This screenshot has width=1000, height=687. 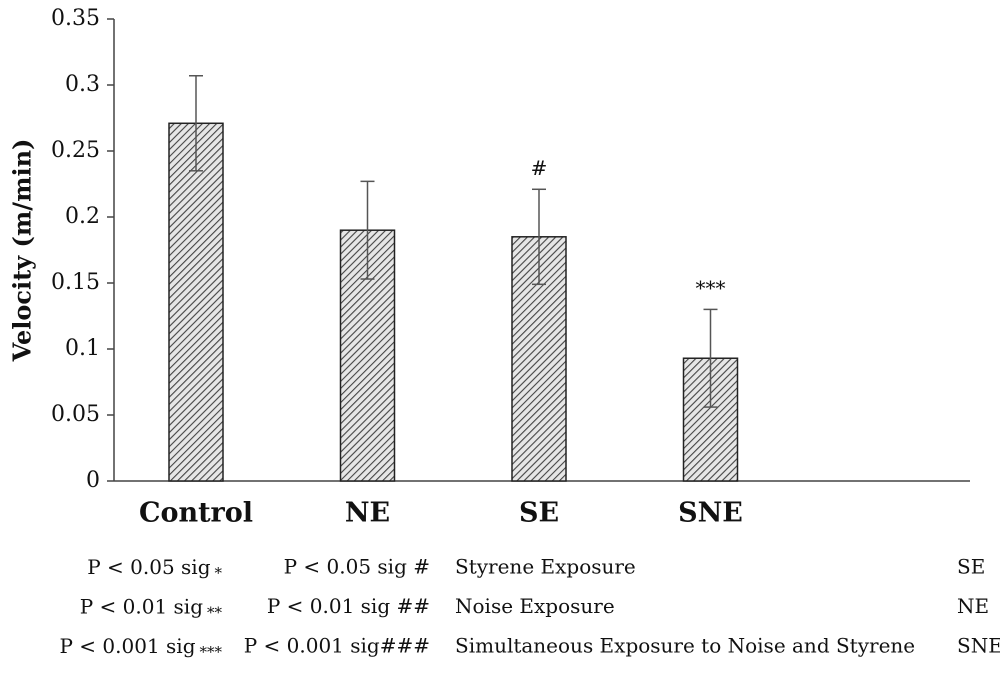 I want to click on footnote-star: P < 0.01 sig **, so click(x=151, y=608).